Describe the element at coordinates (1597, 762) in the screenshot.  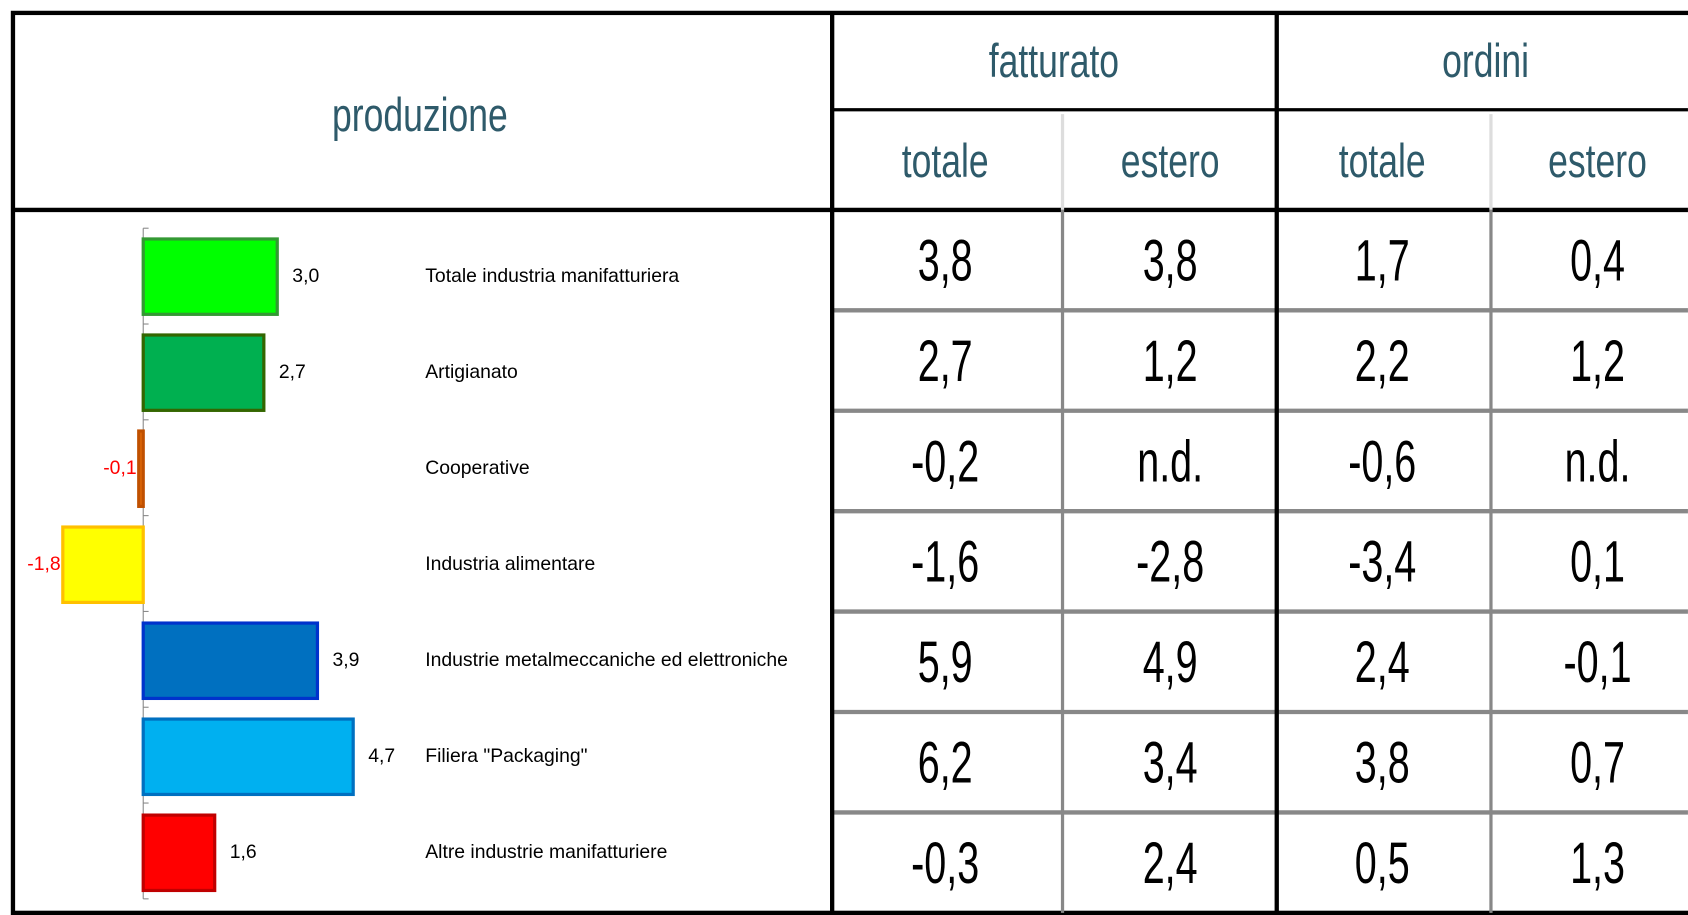
I see `cell: 0,7` at that location.